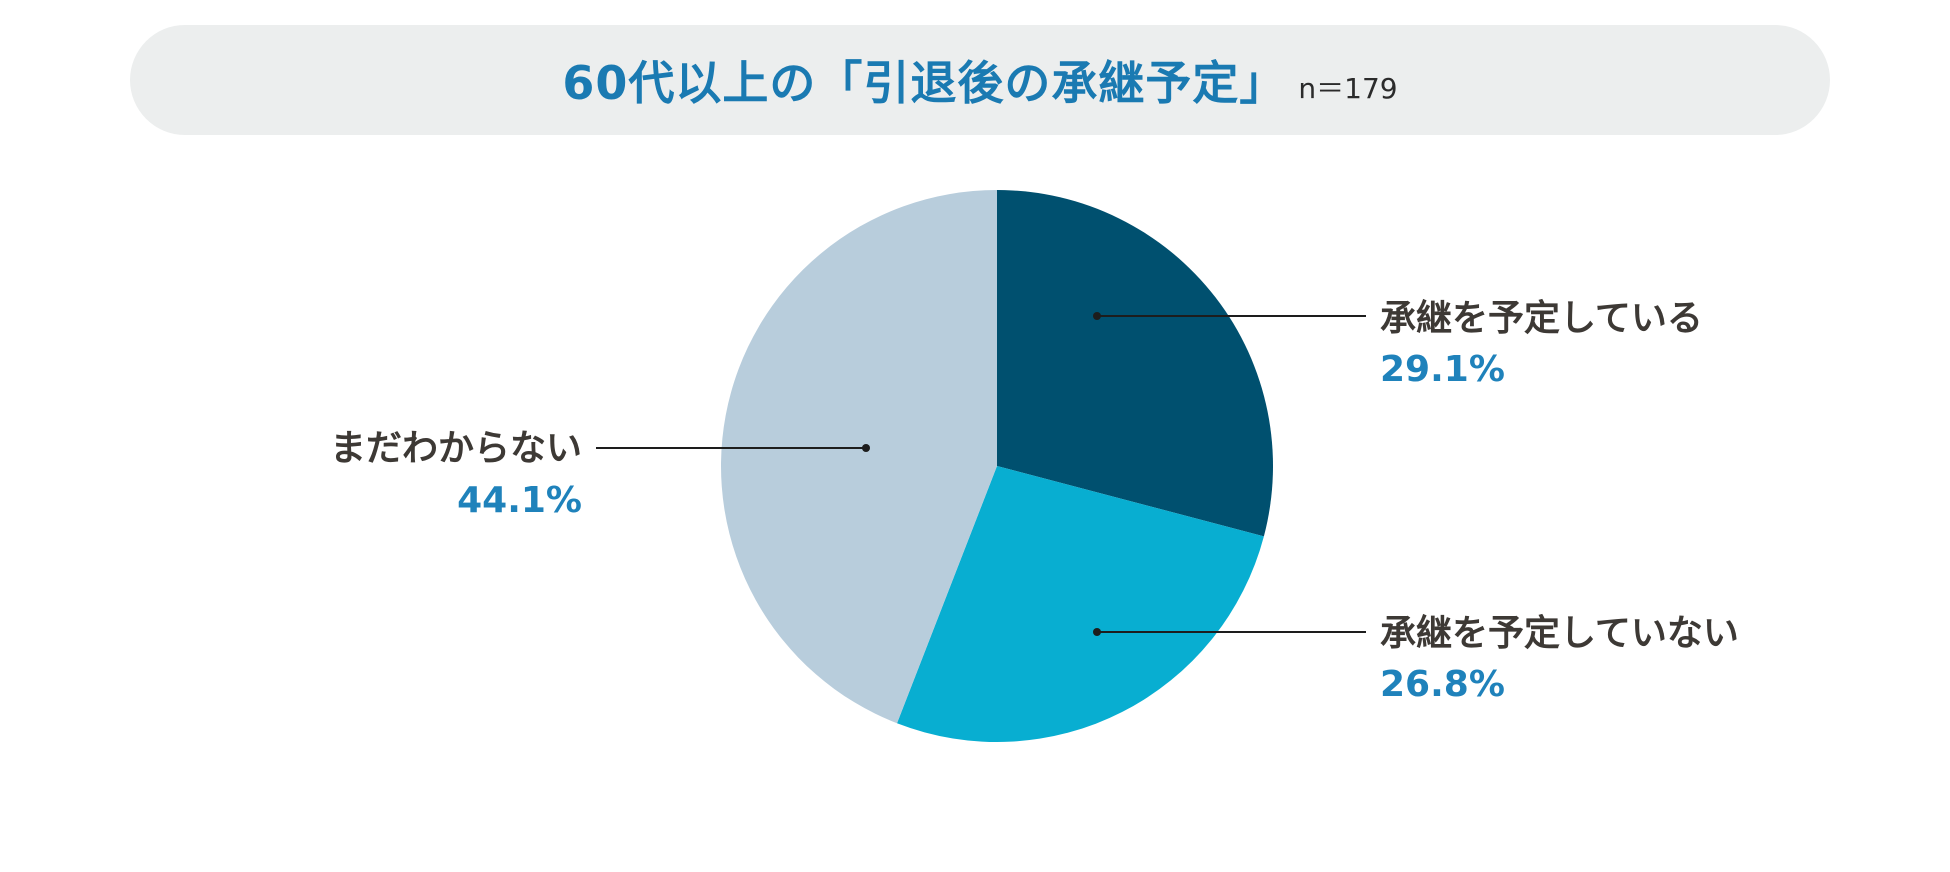 The width and height of the screenshot is (1950, 872). Describe the element at coordinates (1442, 369) in the screenshot. I see `slice-value-planned: 29.1%` at that location.